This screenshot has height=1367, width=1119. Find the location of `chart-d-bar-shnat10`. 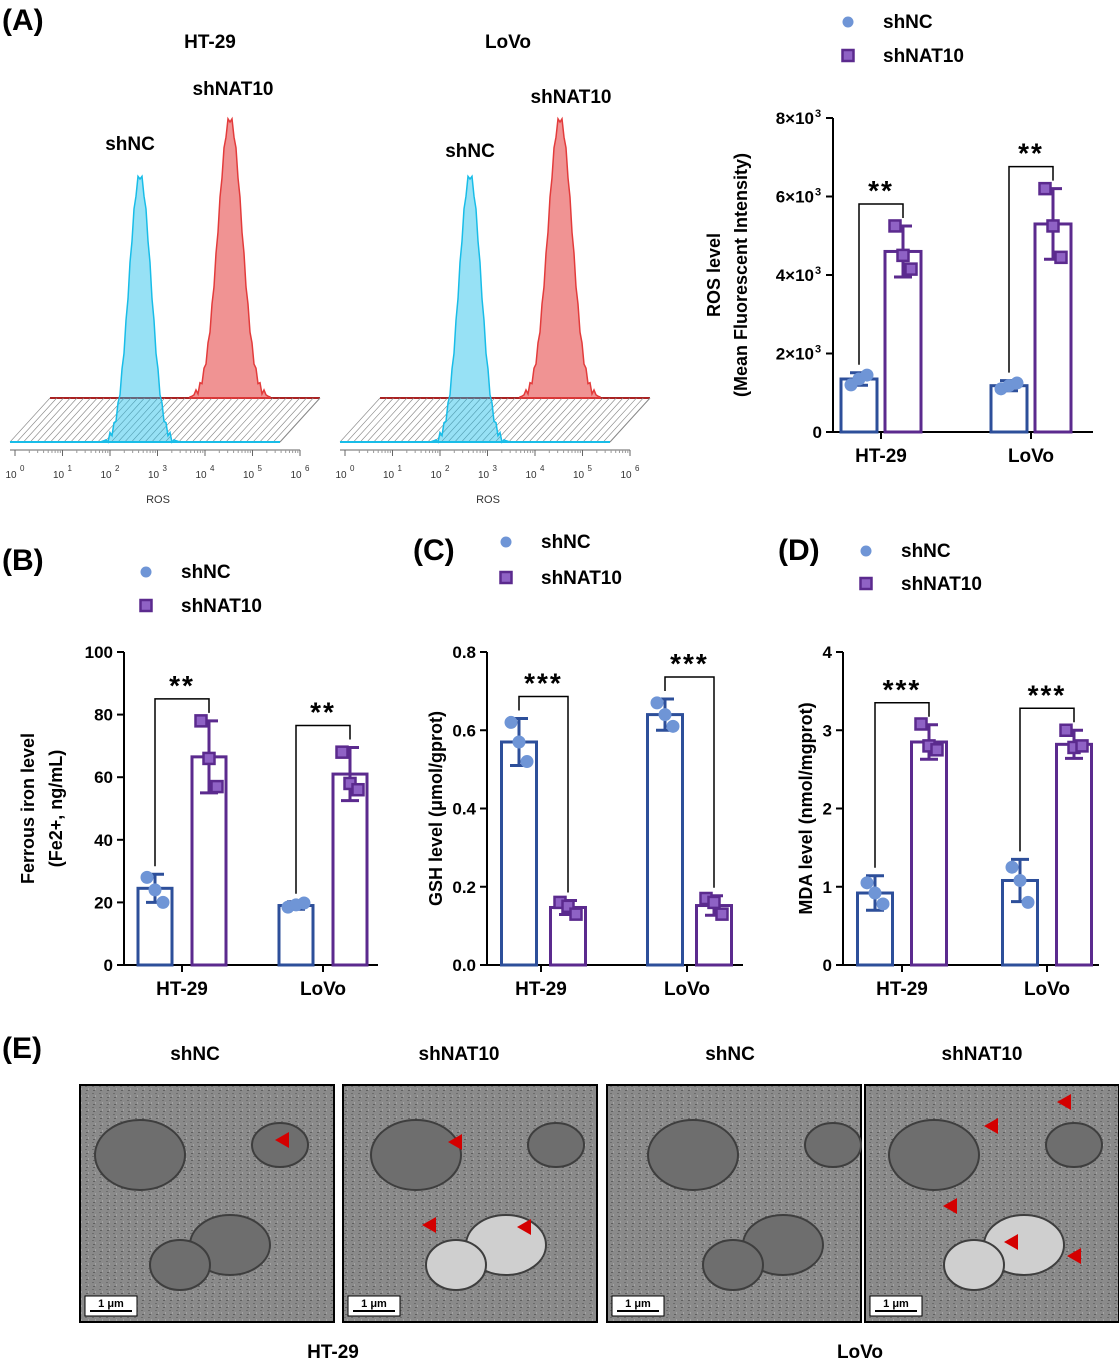

chart-d-bar-shnat10 is located at coordinates (1074, 854).